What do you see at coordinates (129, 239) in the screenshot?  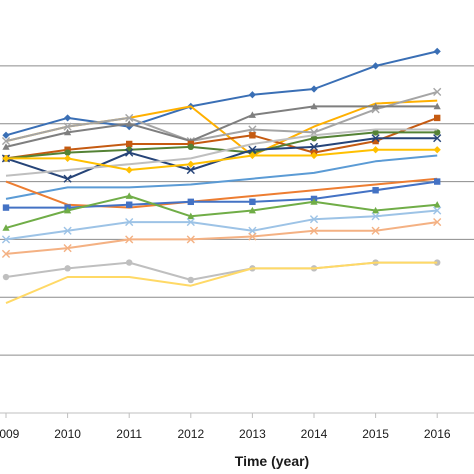 I see `series-15-point-2011` at bounding box center [129, 239].